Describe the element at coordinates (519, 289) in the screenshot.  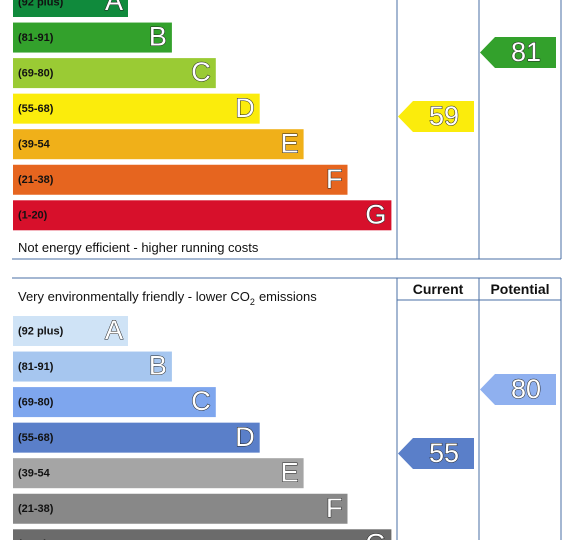
I see `column-header: Potential` at that location.